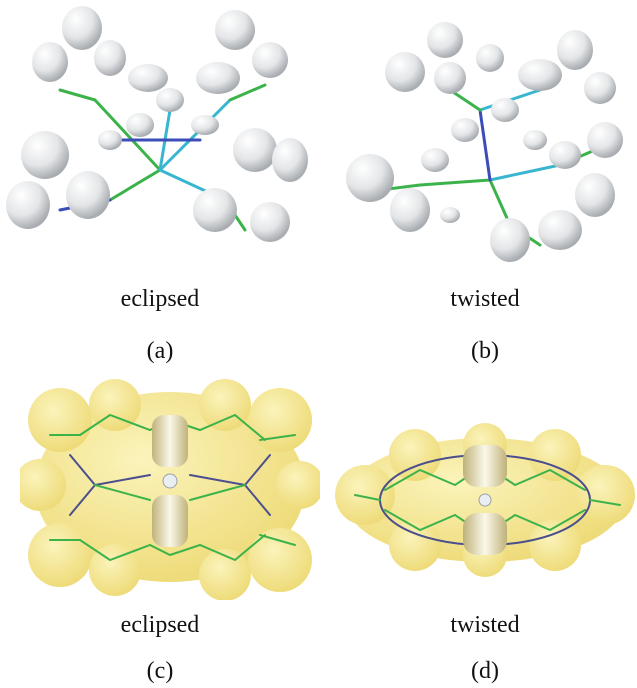 The height and width of the screenshot is (688, 637). I want to click on panel-b-caption: twisted, so click(485, 299).